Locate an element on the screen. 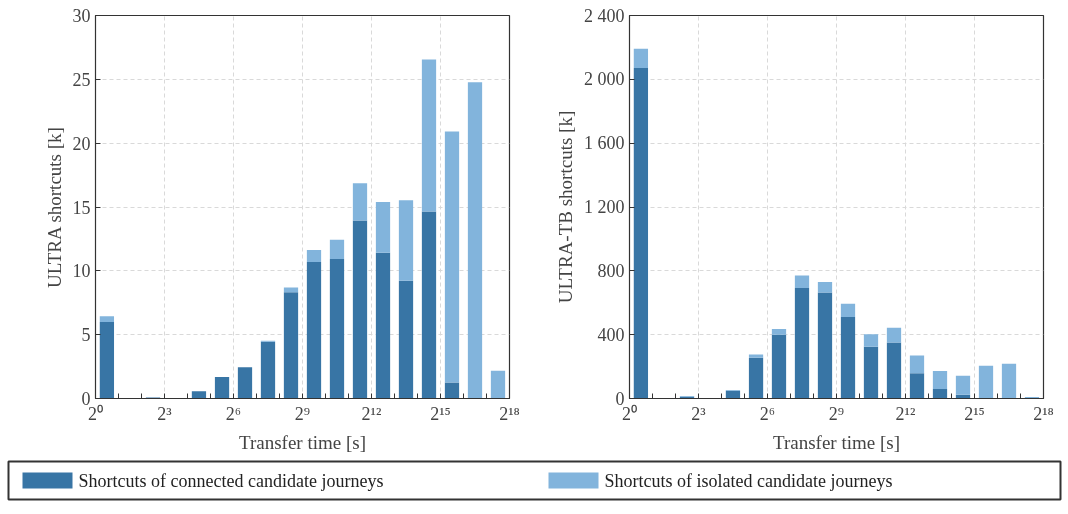  y-tick-label: 800 is located at coordinates (611, 270).